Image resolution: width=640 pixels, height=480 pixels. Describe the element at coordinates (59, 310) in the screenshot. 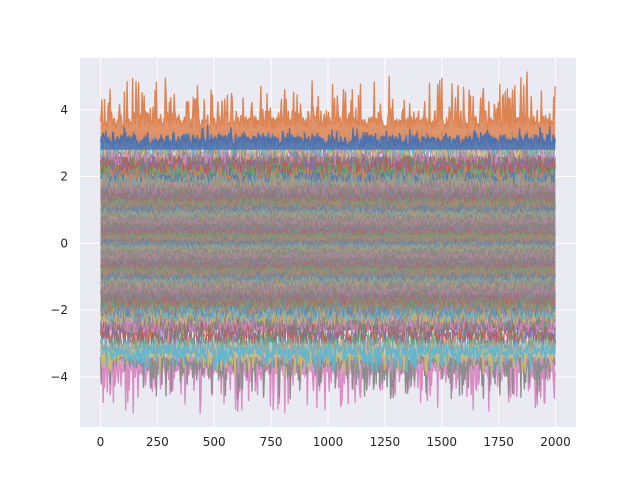

I see `y-tick-label: −2` at that location.